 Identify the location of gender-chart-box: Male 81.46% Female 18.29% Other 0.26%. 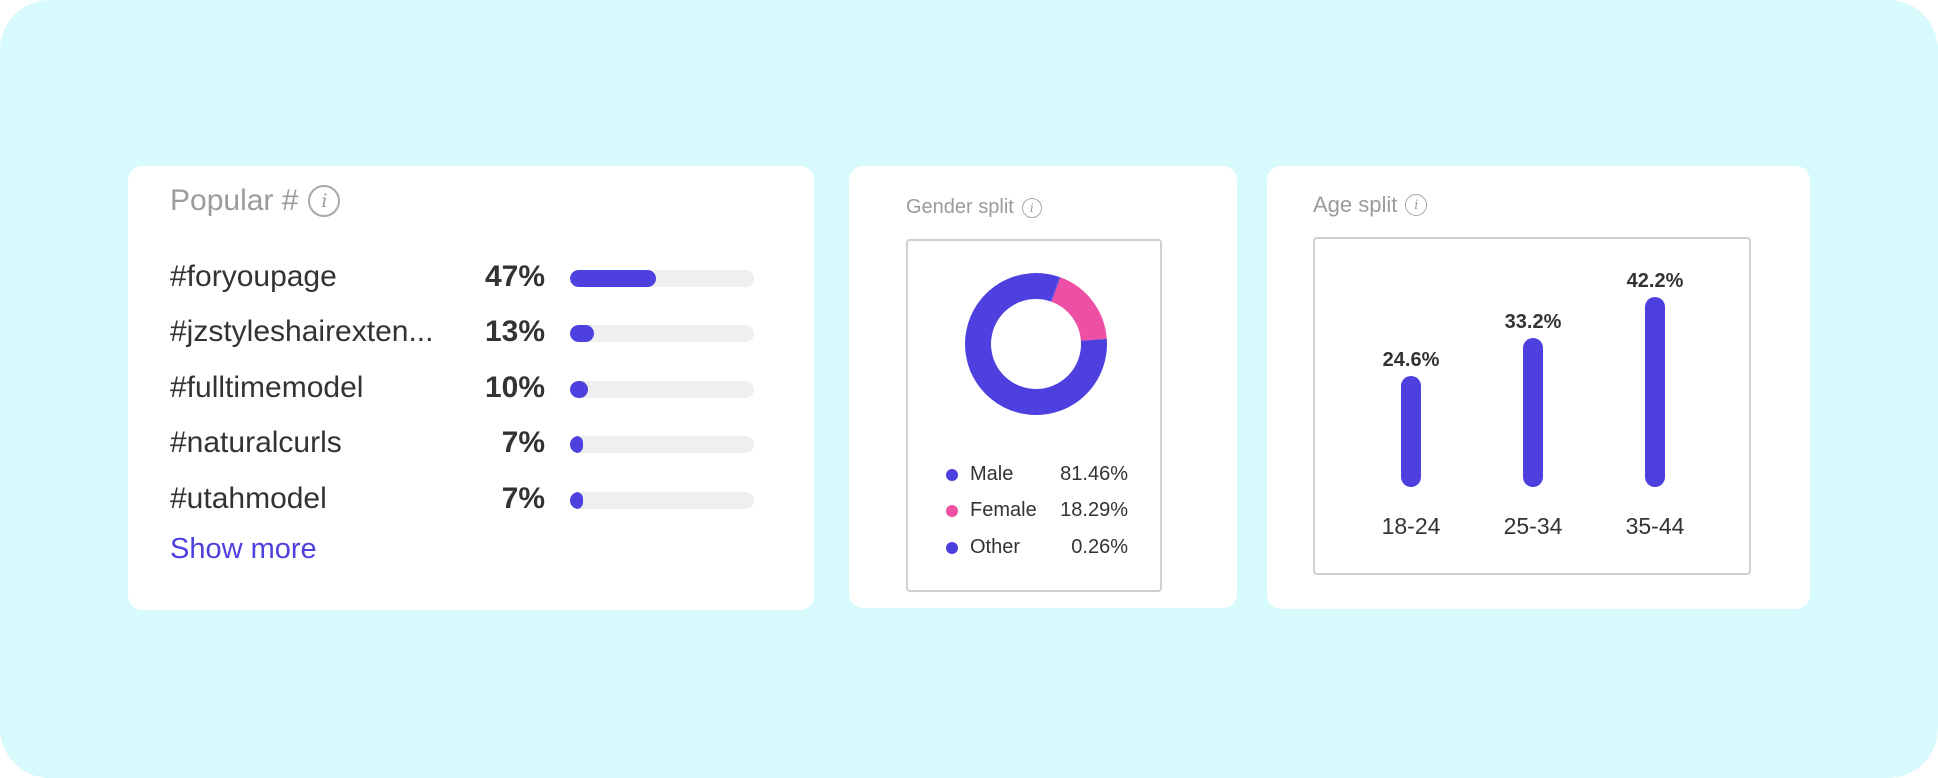
(1034, 415).